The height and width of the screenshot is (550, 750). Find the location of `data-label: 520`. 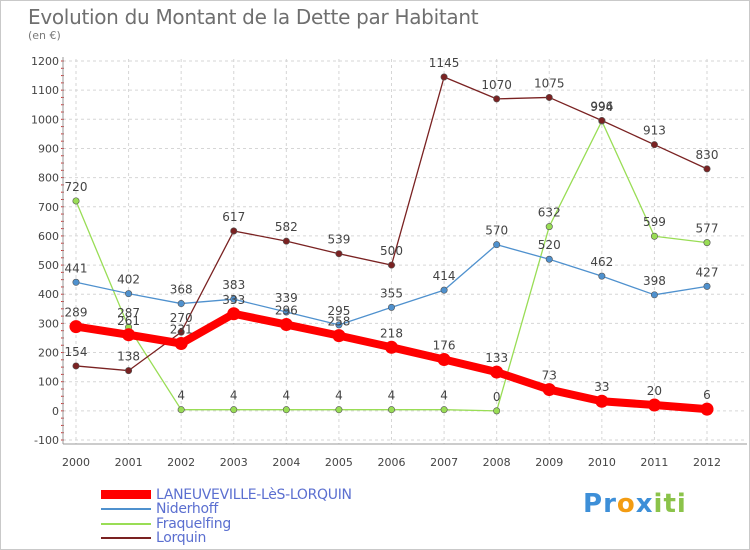

data-label: 520 is located at coordinates (549, 245).